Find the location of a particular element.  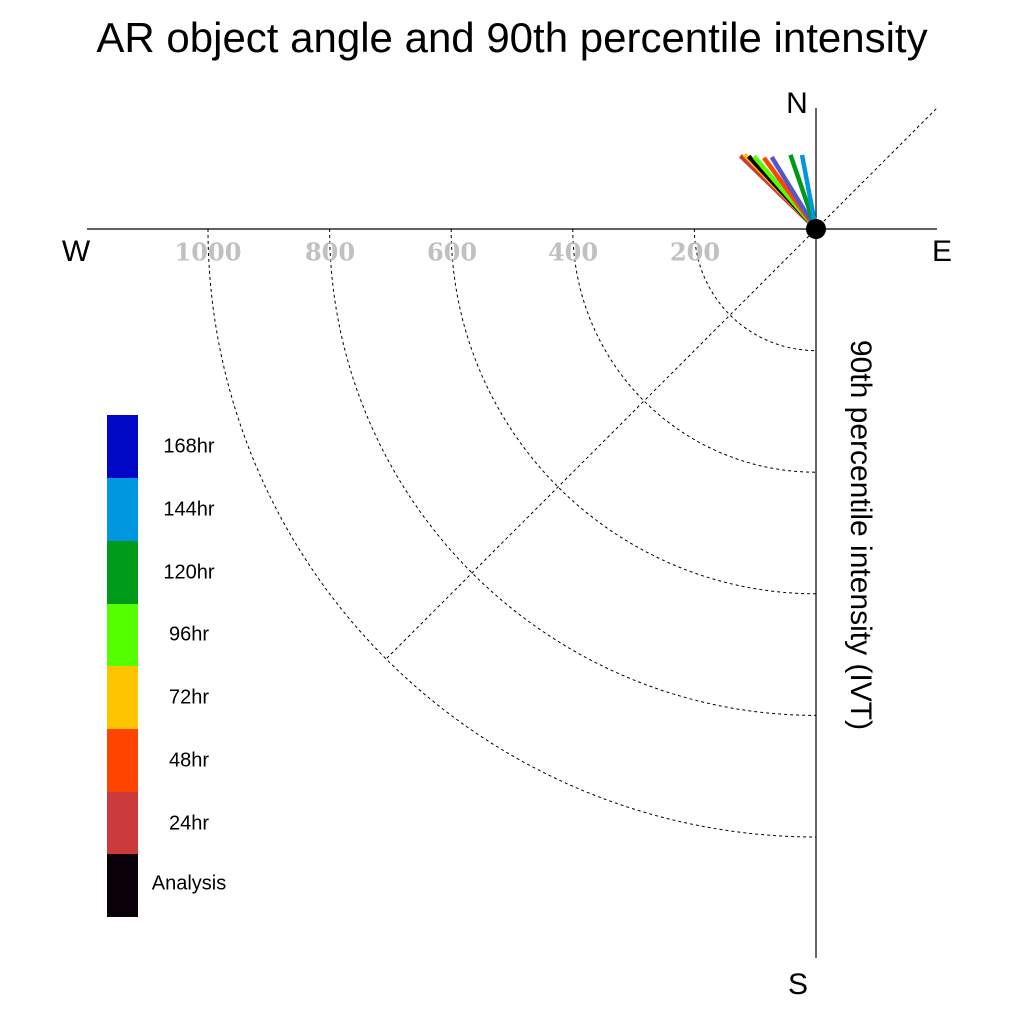

legend-swatch-120hr is located at coordinates (122, 572).